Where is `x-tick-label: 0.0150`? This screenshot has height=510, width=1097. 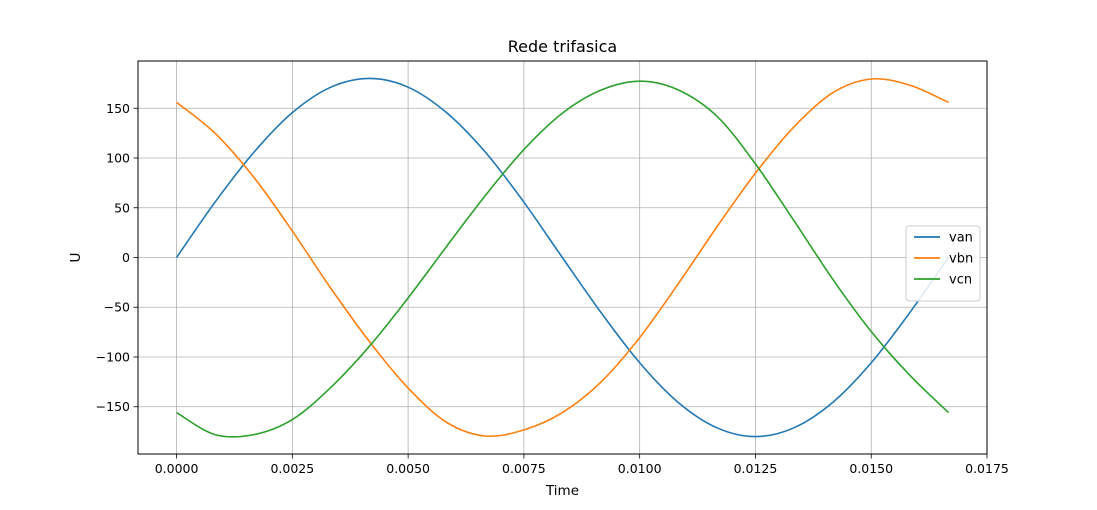
x-tick-label: 0.0150 is located at coordinates (871, 468).